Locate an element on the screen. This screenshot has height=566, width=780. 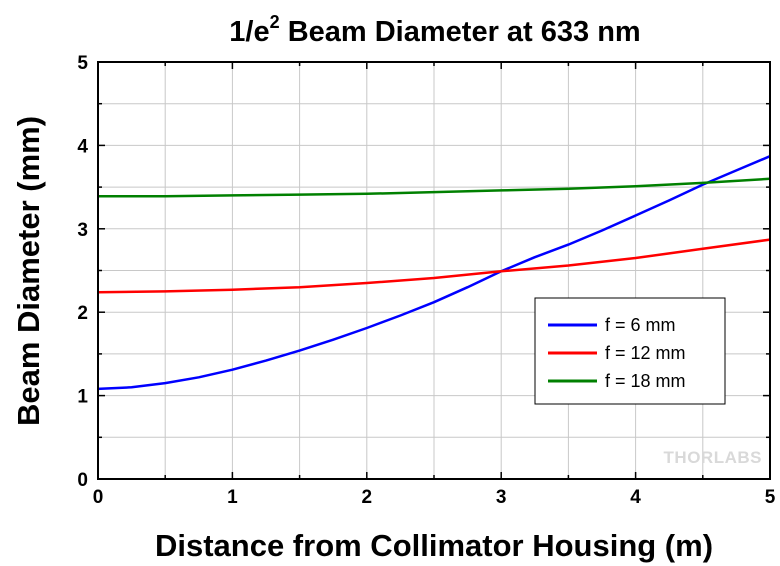
chart-title-rest: Beam Diameter at 633 nm is located at coordinates (460, 32).